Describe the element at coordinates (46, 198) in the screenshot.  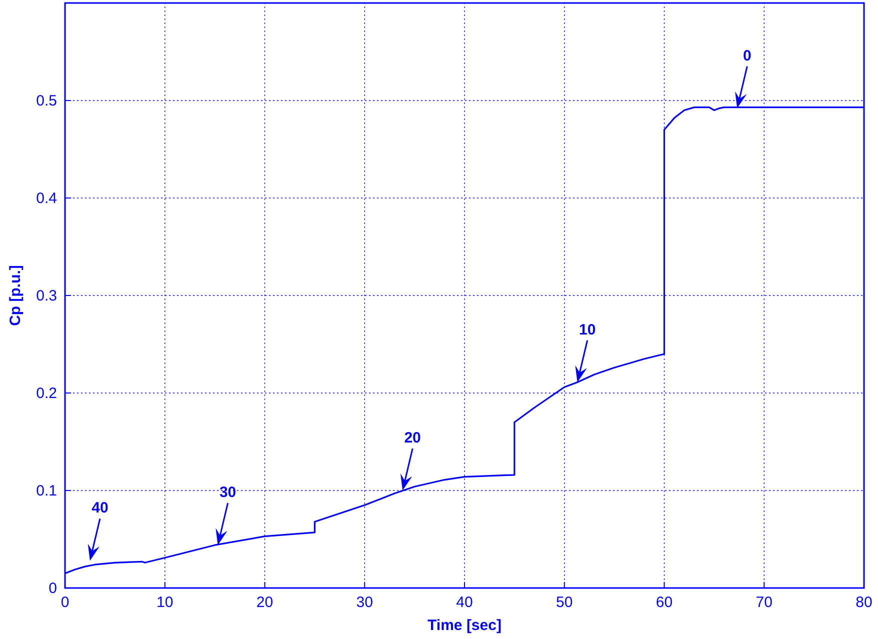
I see `y-tick-label: 0.4` at that location.